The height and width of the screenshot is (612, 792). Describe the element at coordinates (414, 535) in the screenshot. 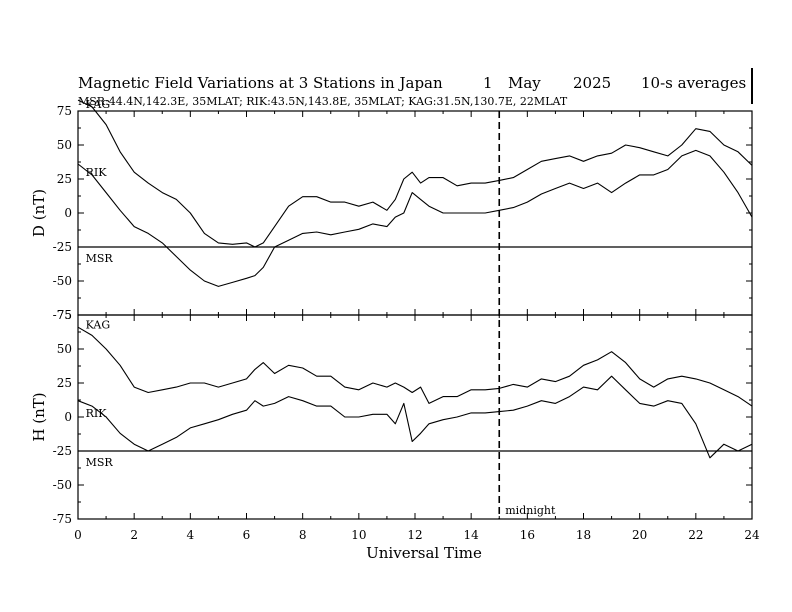

I see `x-tick-label: 12` at that location.